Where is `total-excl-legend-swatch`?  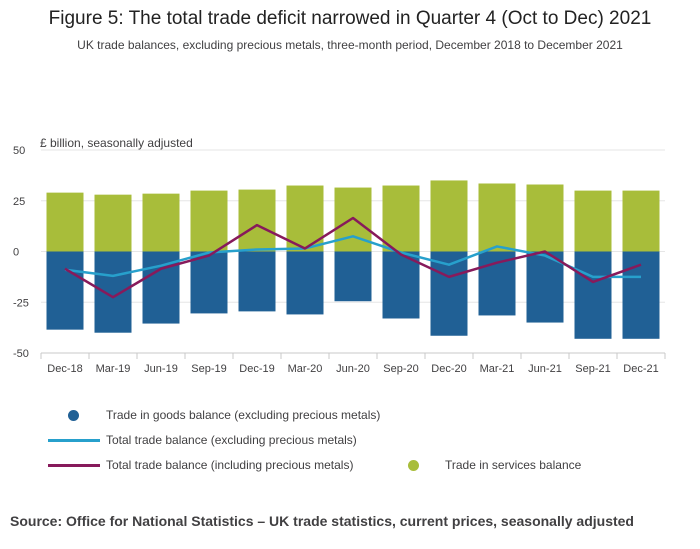
total-excl-legend-swatch is located at coordinates (74, 440).